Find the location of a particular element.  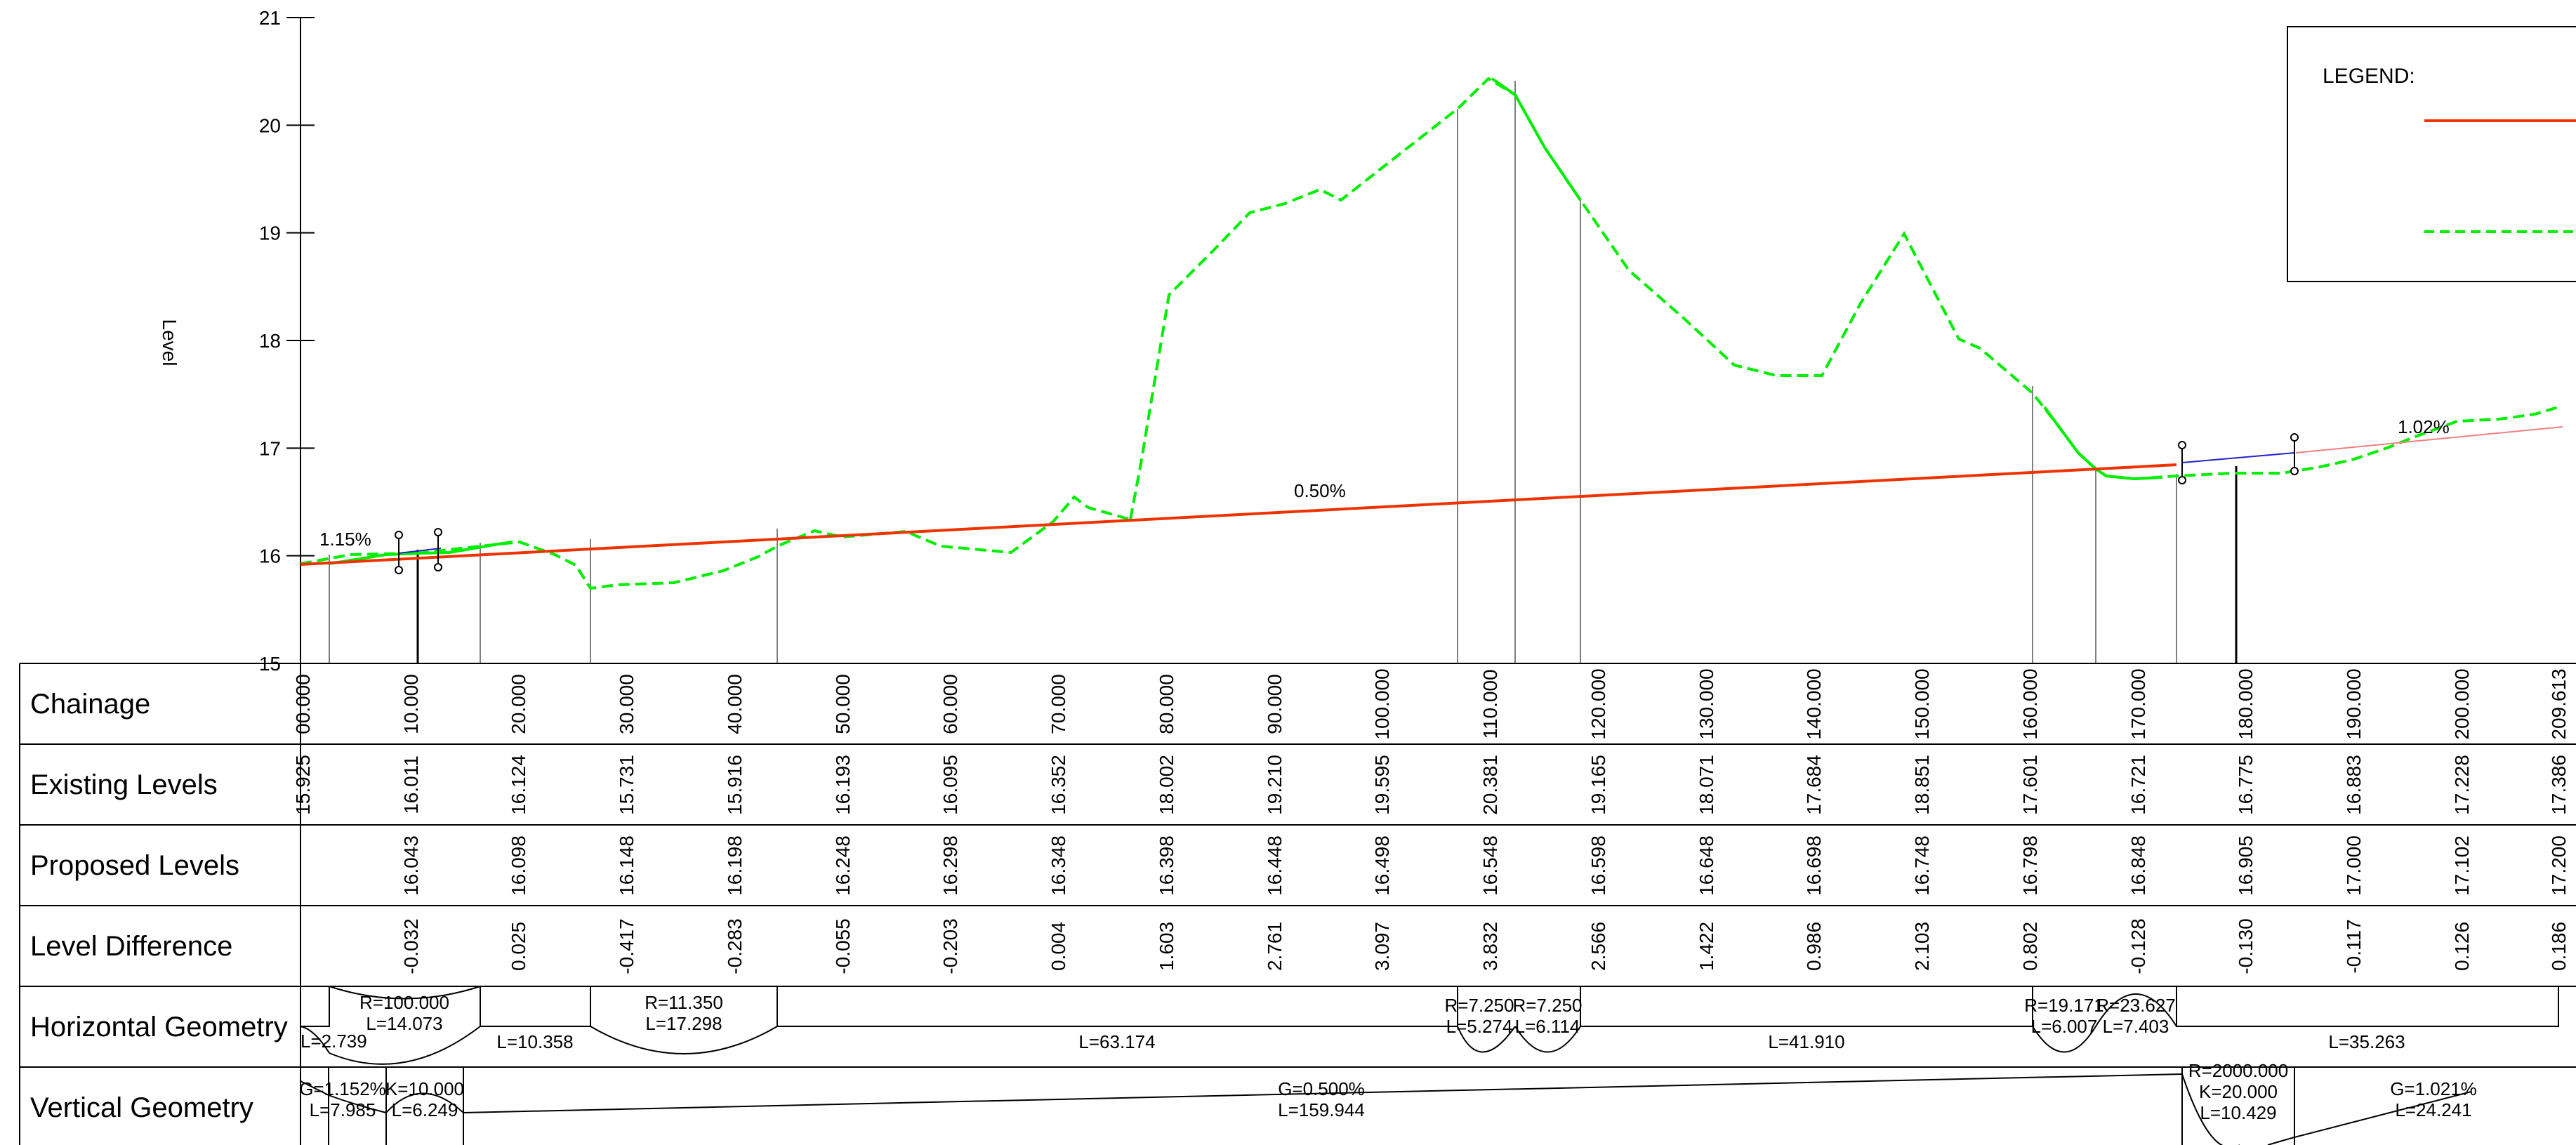

cell-existing: 19.165 is located at coordinates (1598, 785).